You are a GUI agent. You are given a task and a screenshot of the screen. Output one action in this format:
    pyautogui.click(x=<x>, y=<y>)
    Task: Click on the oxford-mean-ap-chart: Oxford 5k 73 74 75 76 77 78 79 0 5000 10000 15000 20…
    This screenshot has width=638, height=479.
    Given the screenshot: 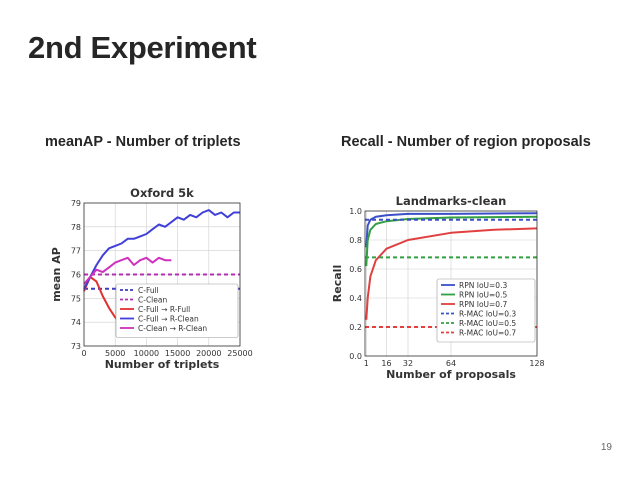 What is the action you would take?
    pyautogui.click(x=151, y=278)
    